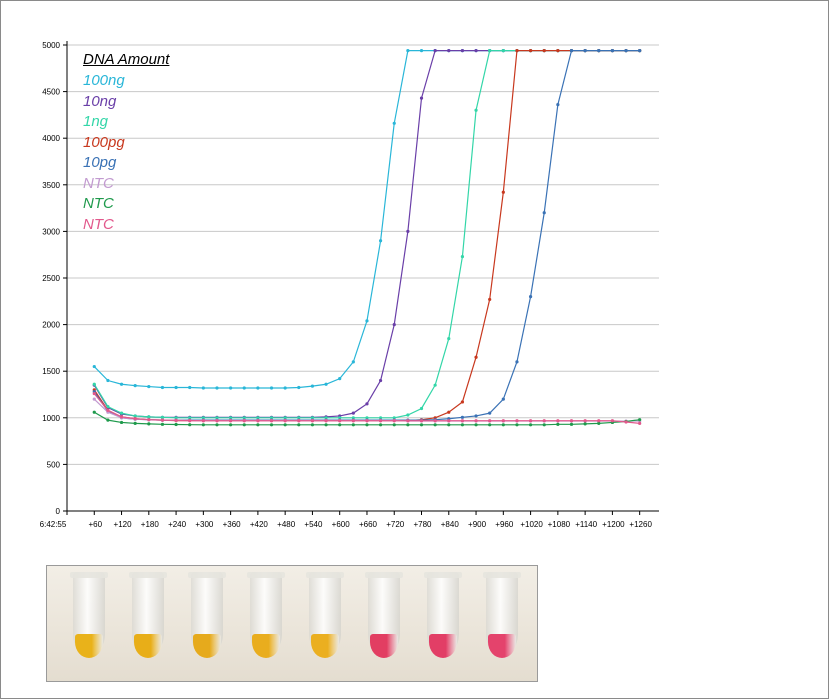 Image resolution: width=829 pixels, height=699 pixels. Describe the element at coordinates (586, 524) in the screenshot. I see `x-tick-label: +1140` at that location.